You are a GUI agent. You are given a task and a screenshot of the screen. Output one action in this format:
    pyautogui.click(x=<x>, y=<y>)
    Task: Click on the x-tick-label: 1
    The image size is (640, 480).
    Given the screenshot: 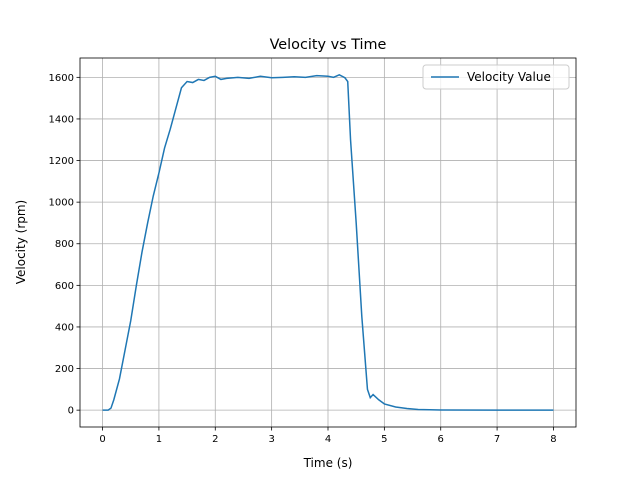 What is the action you would take?
    pyautogui.click(x=159, y=439)
    